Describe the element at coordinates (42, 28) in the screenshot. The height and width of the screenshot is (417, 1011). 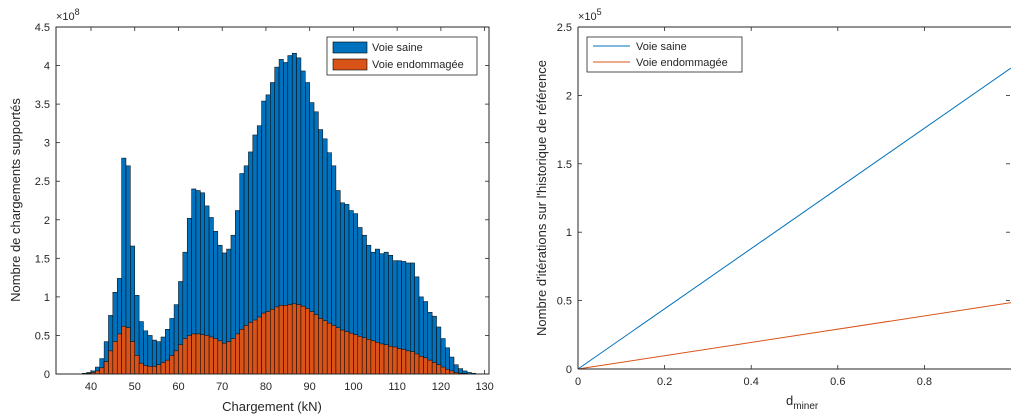
I see `y-tick-label: 4.5` at that location.